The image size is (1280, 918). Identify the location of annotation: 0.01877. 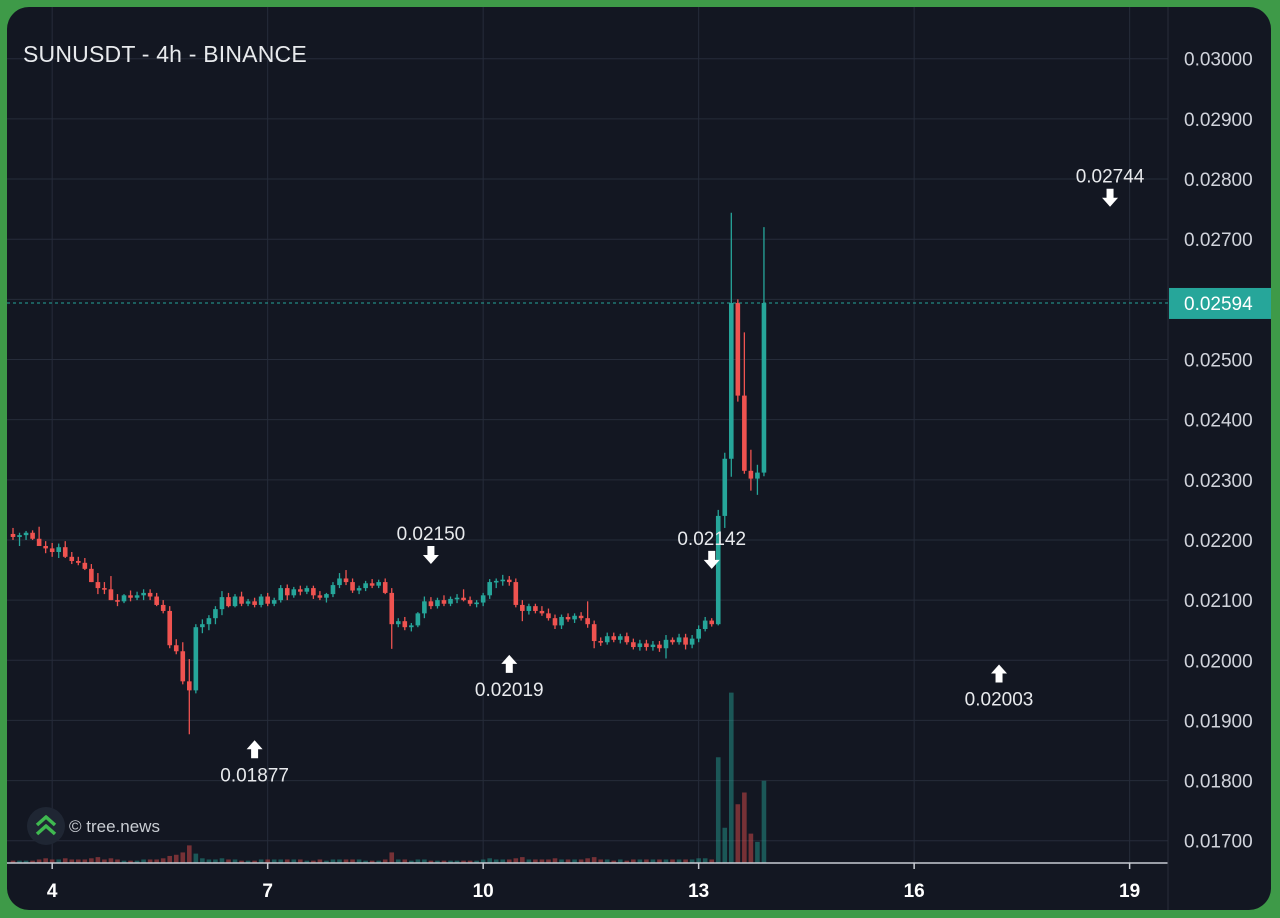
(254, 763).